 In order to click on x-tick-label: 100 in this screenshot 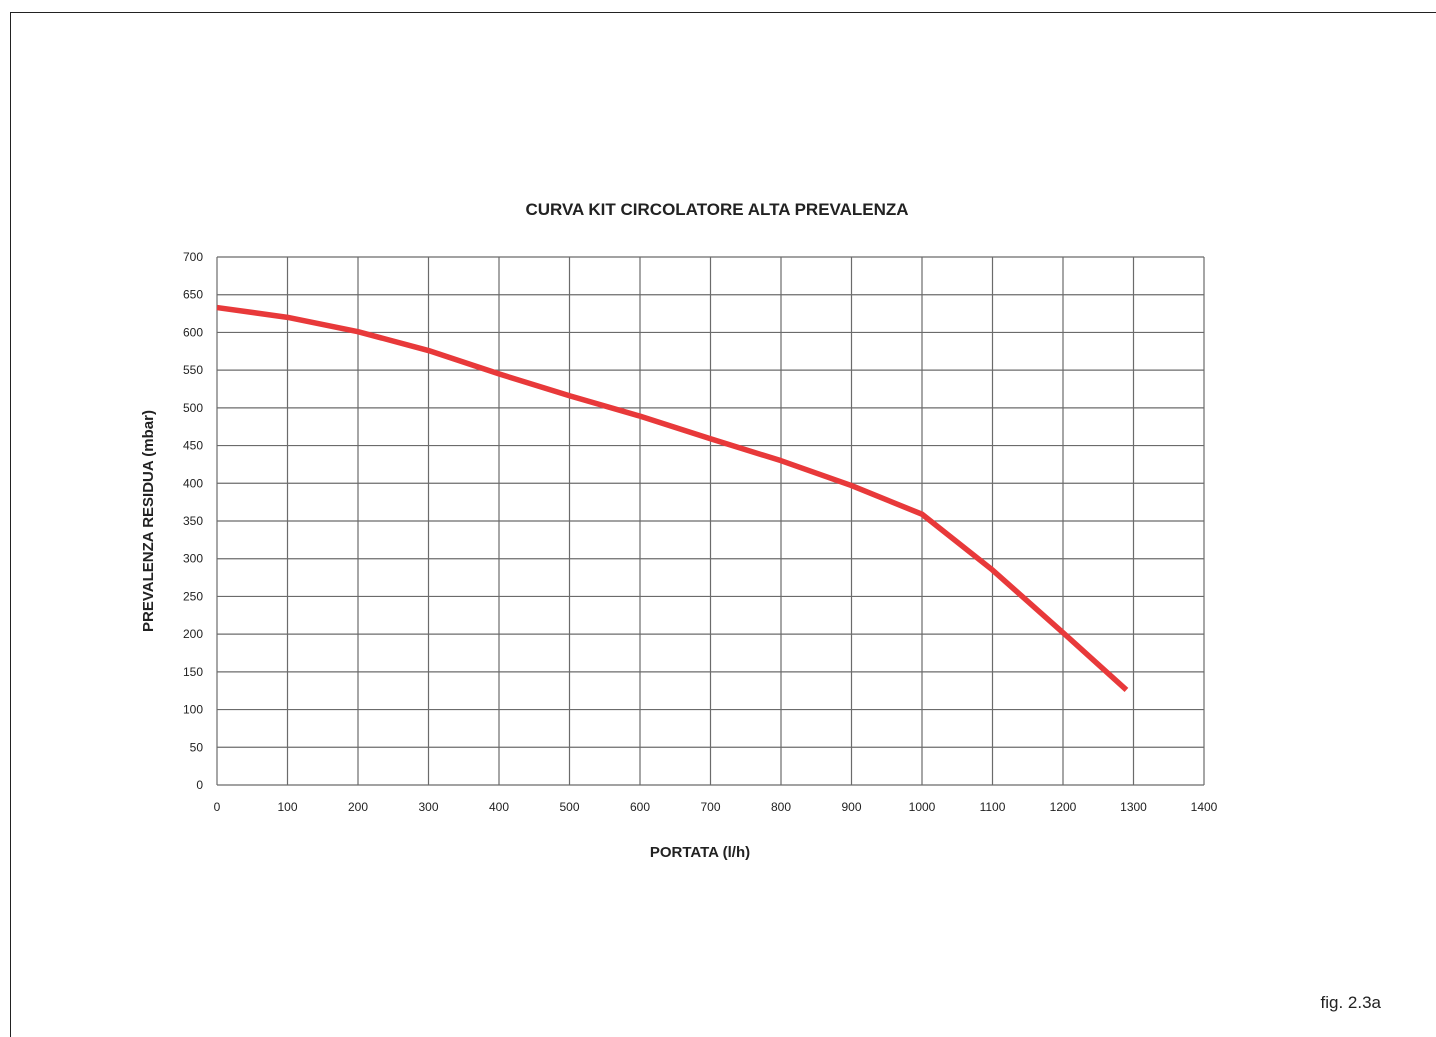, I will do `click(287, 807)`.